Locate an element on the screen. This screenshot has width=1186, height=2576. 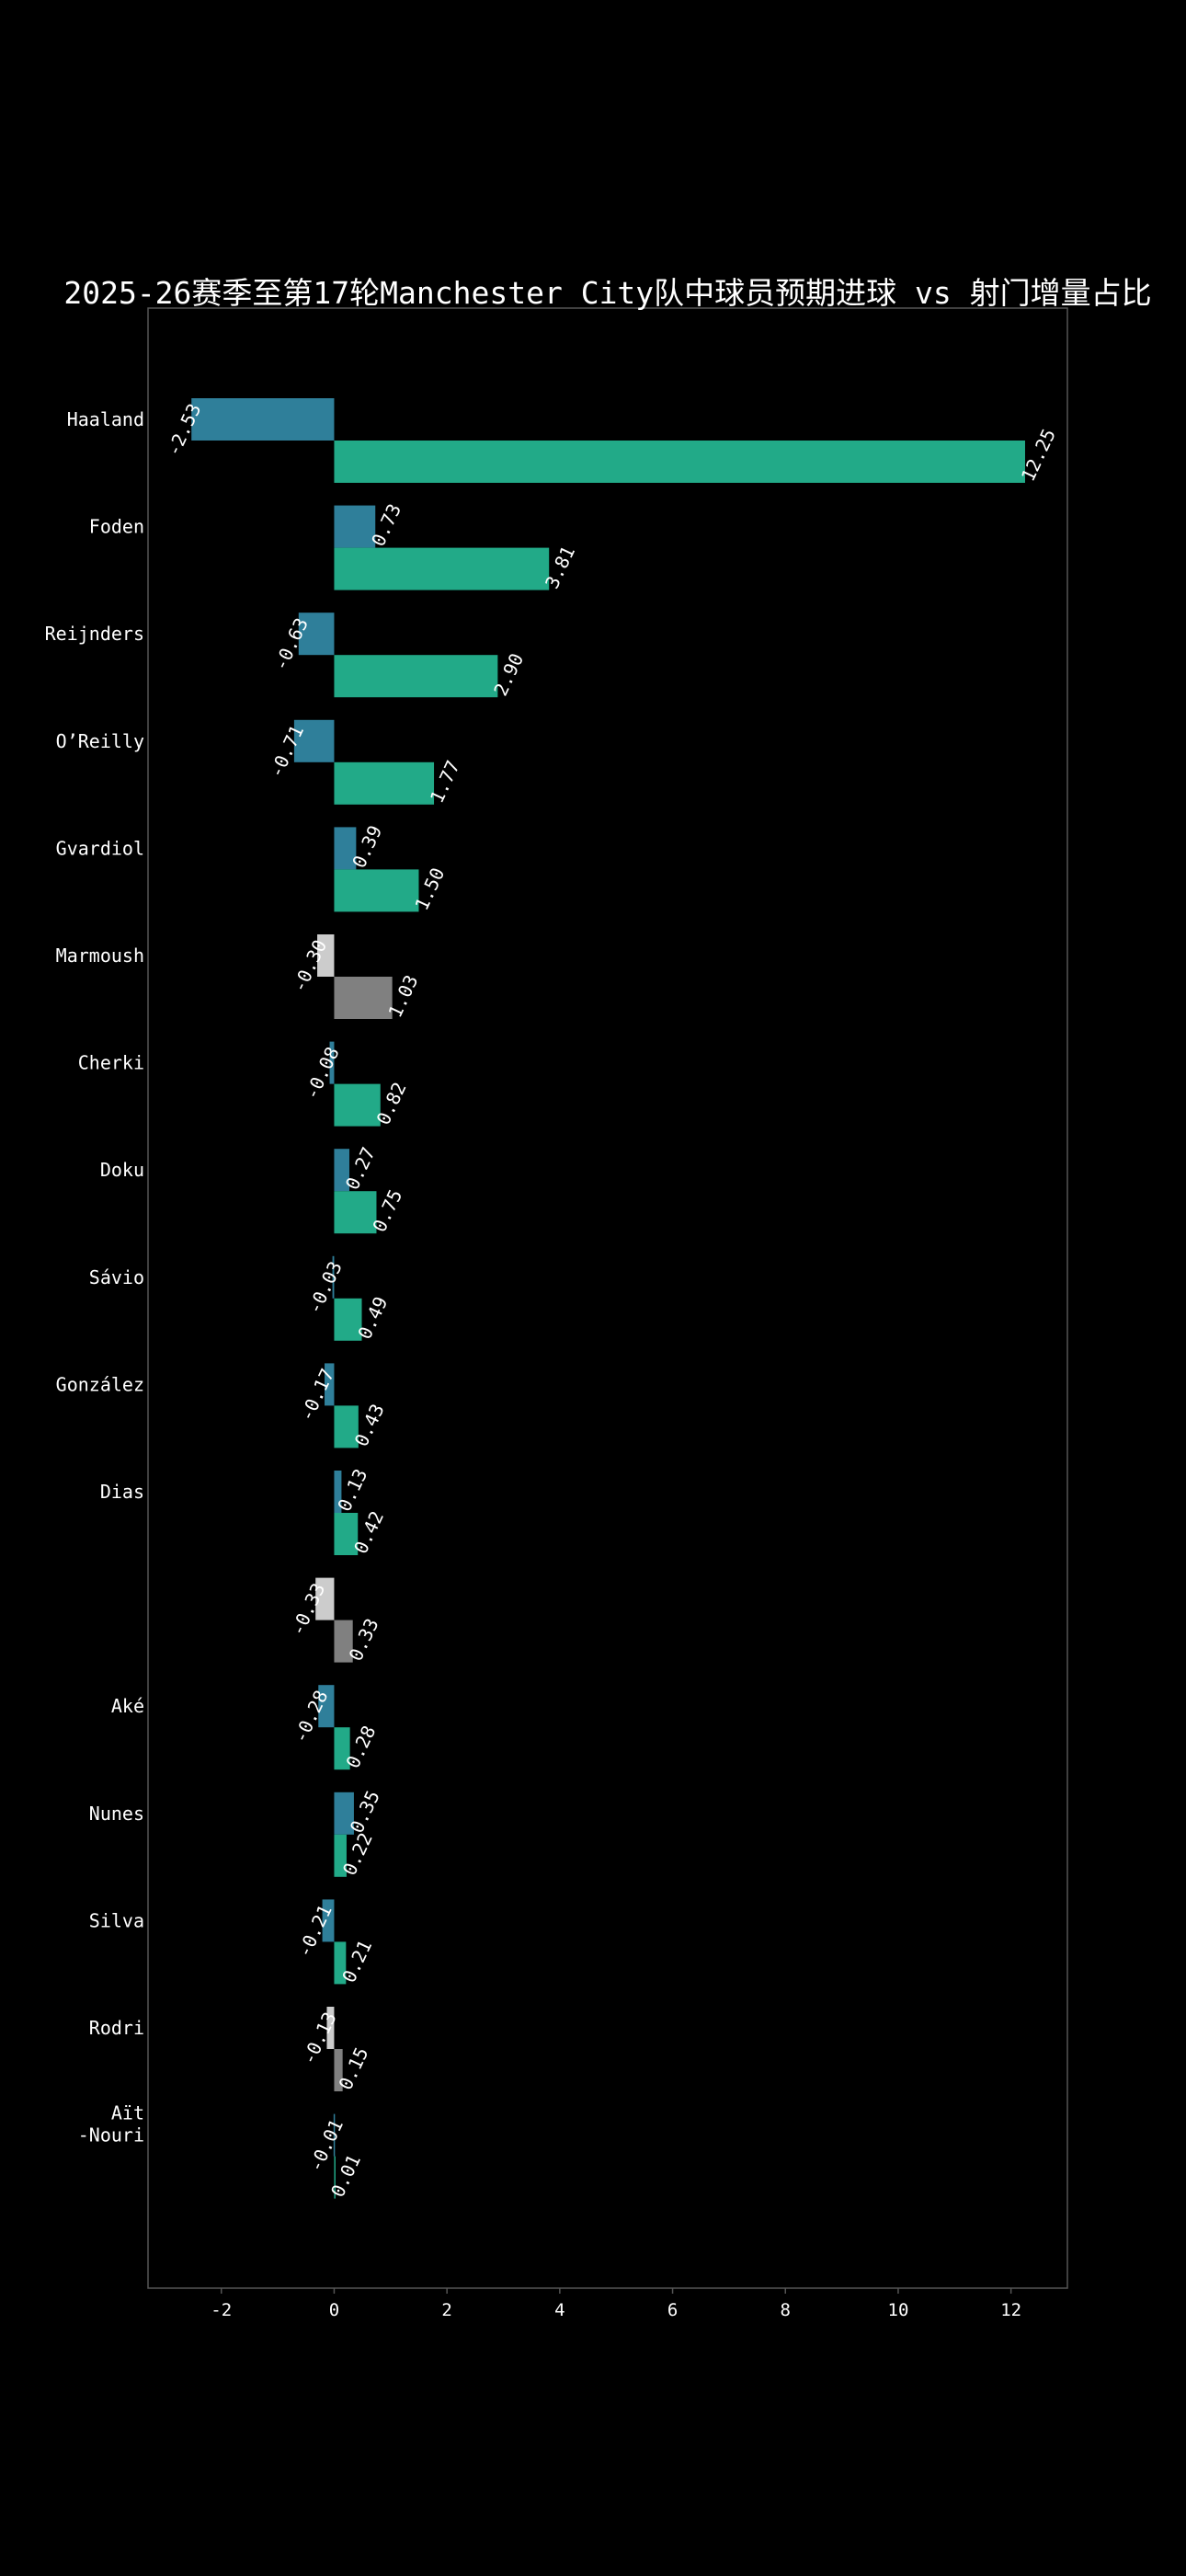
x-tick-label-0: -2 is located at coordinates (221, 2310).